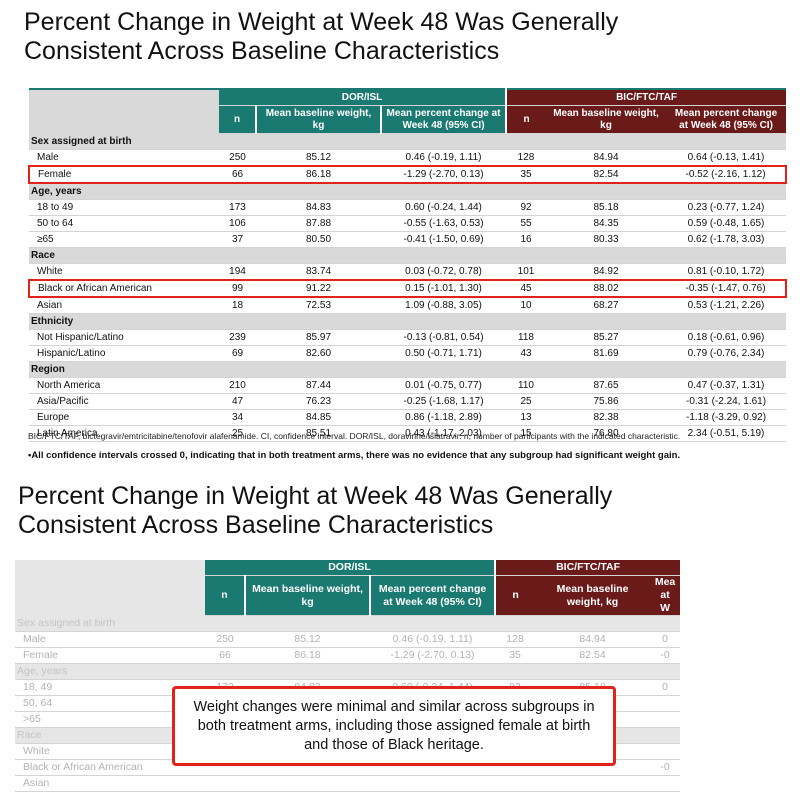 This screenshot has width=811, height=792. Describe the element at coordinates (237, 401) in the screenshot. I see `cell: 47` at that location.